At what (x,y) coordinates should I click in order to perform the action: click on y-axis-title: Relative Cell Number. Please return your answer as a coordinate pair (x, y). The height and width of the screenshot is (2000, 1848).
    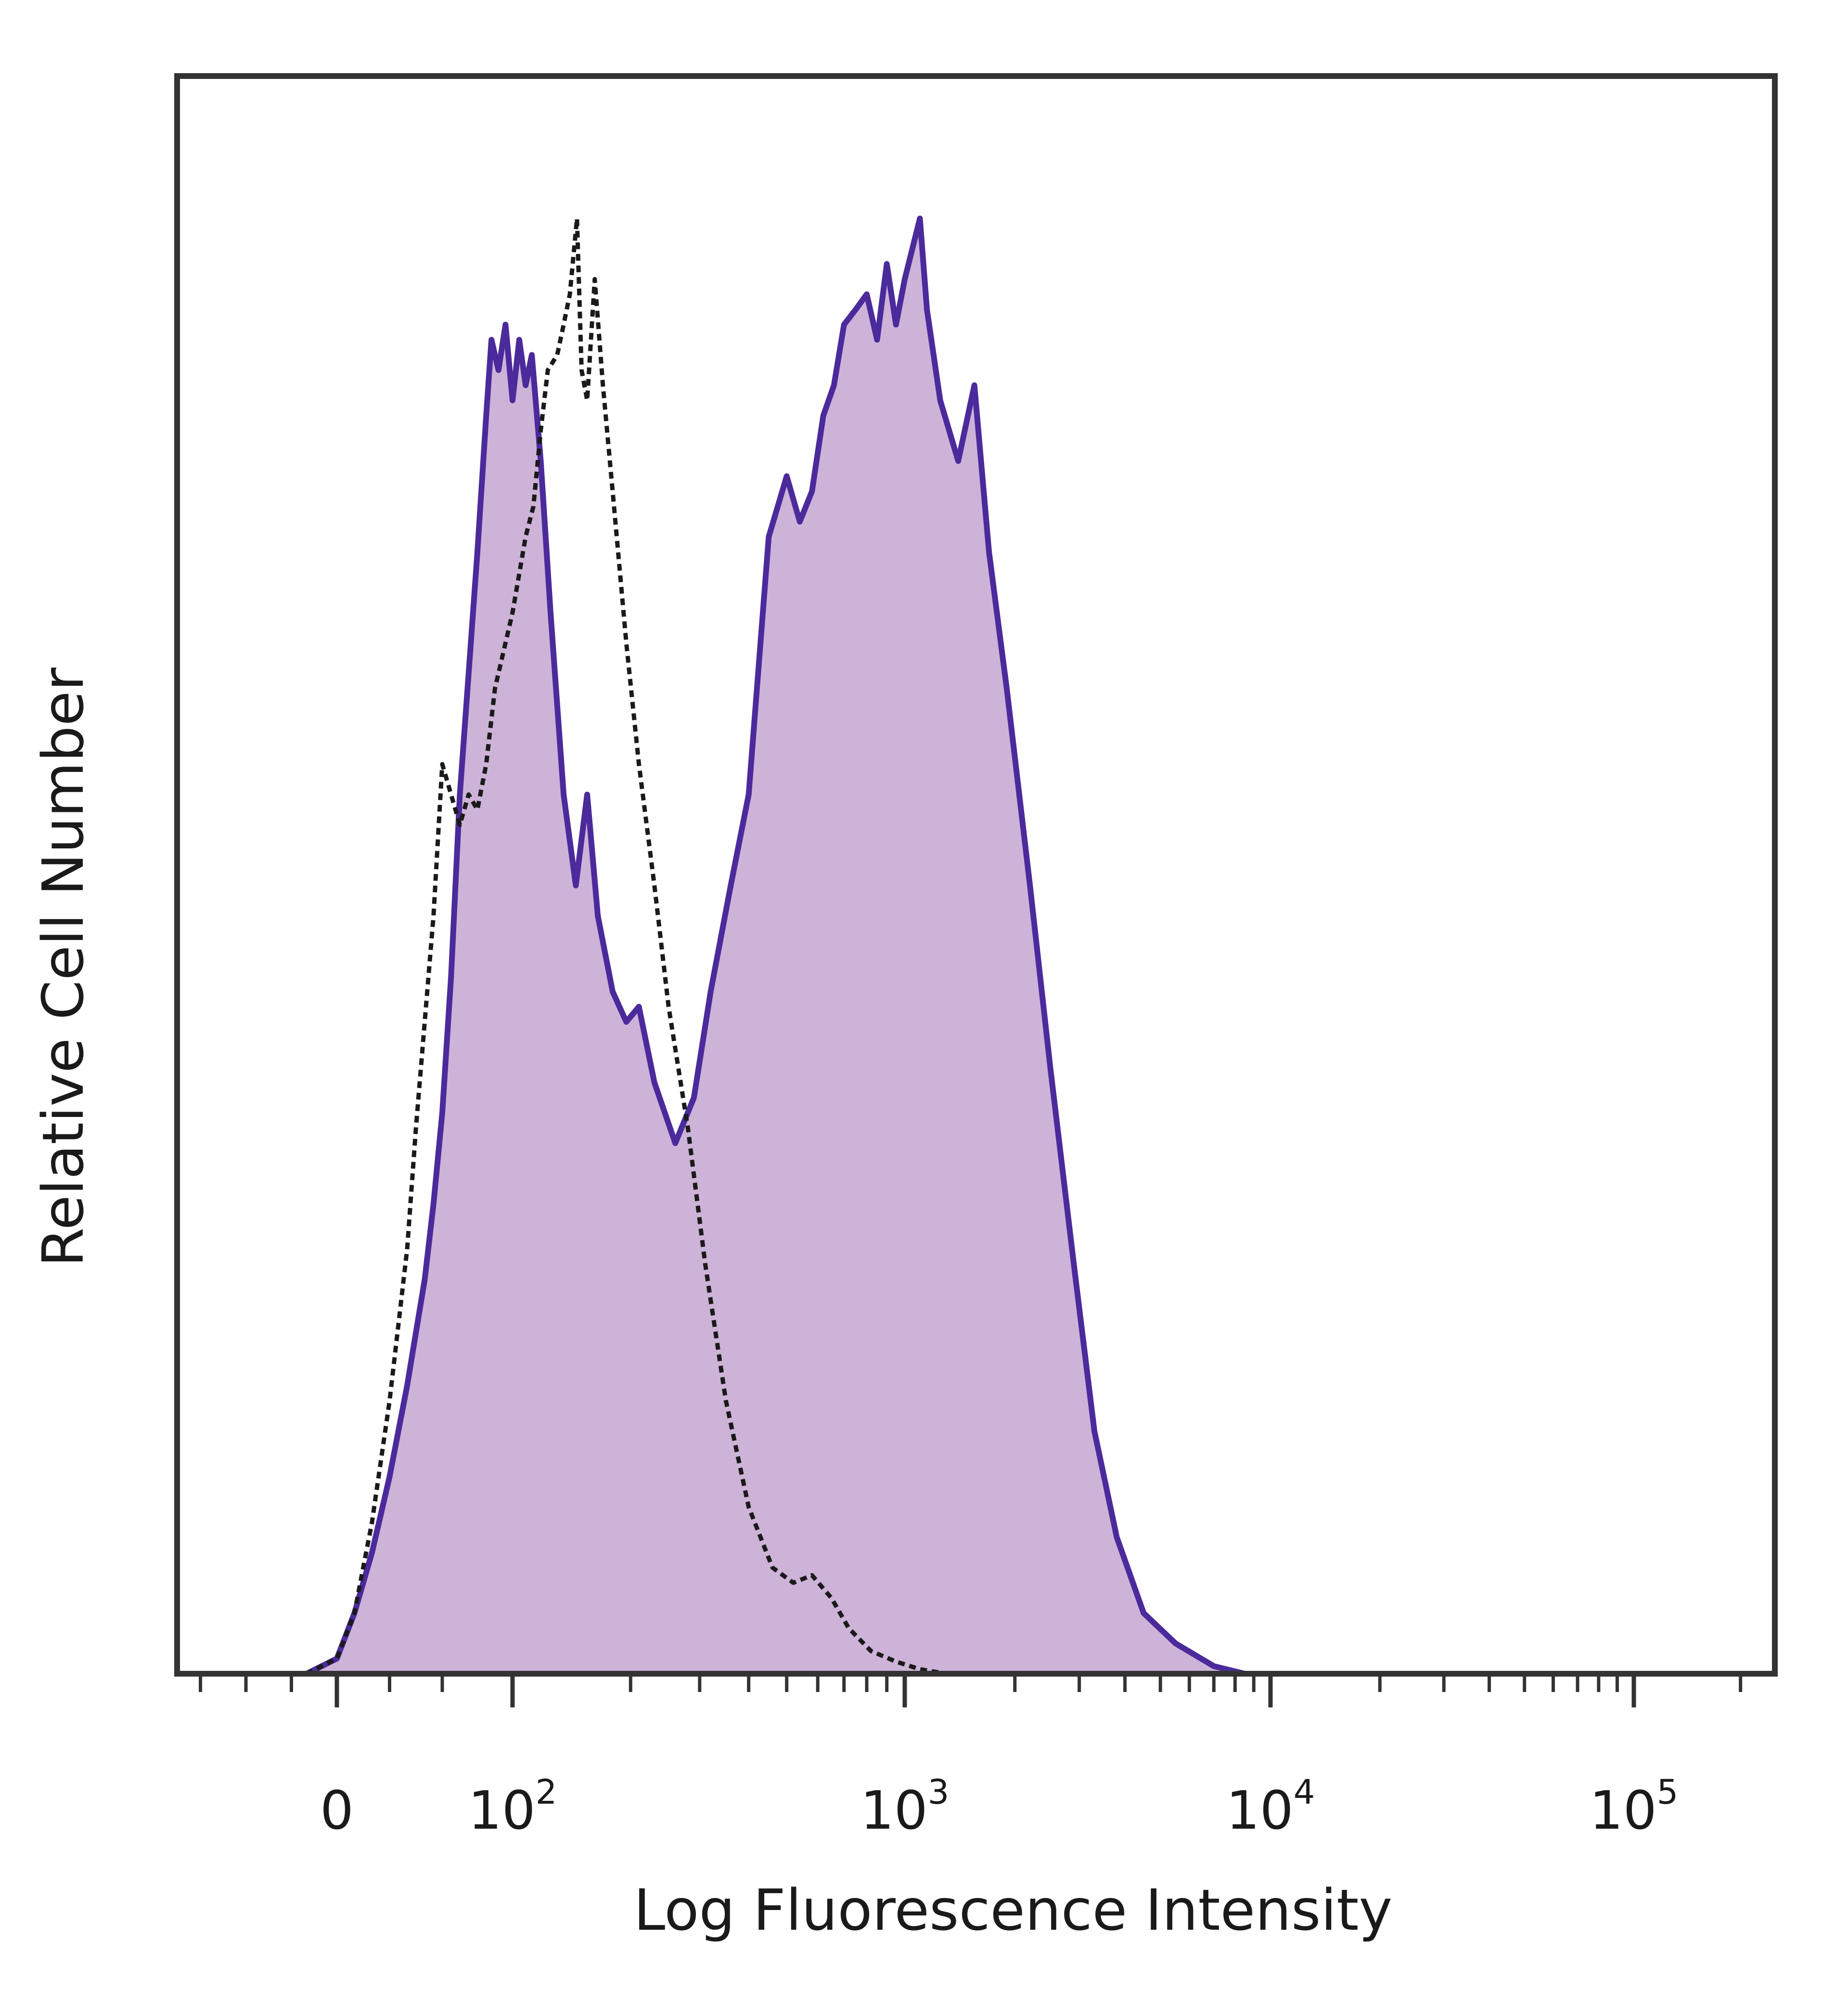
    Looking at the image, I should click on (63, 967).